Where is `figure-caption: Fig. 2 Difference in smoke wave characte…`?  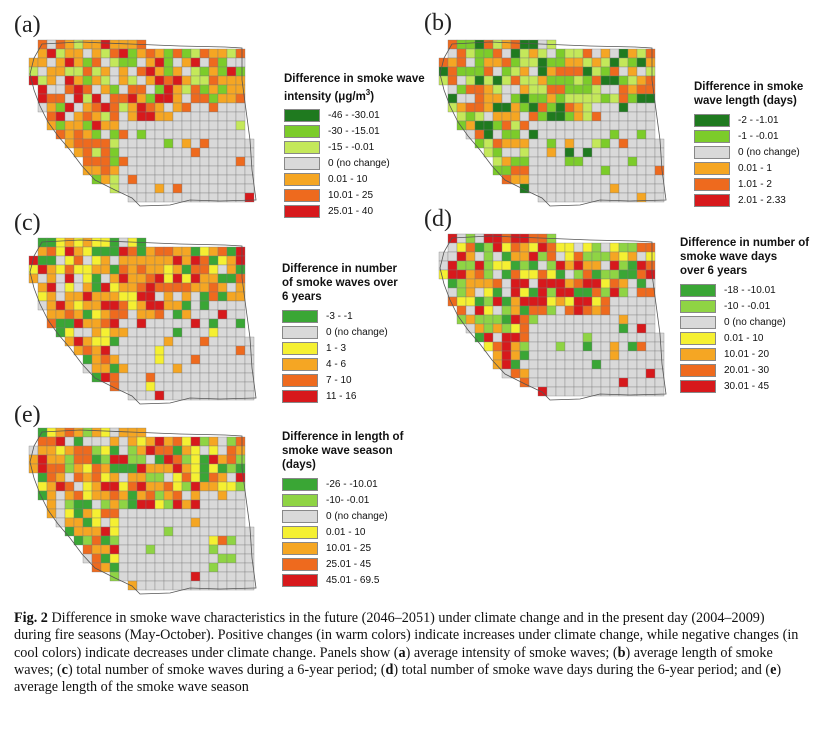
figure-caption: Fig. 2 Difference in smoke wave characte… is located at coordinates (406, 653).